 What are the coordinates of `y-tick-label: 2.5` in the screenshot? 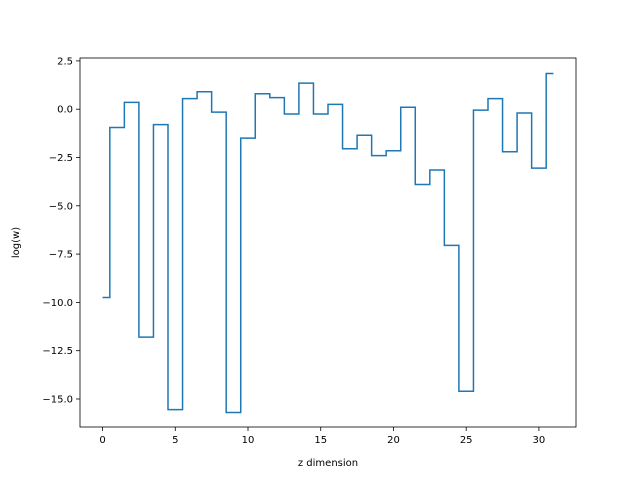 It's located at (65, 61).